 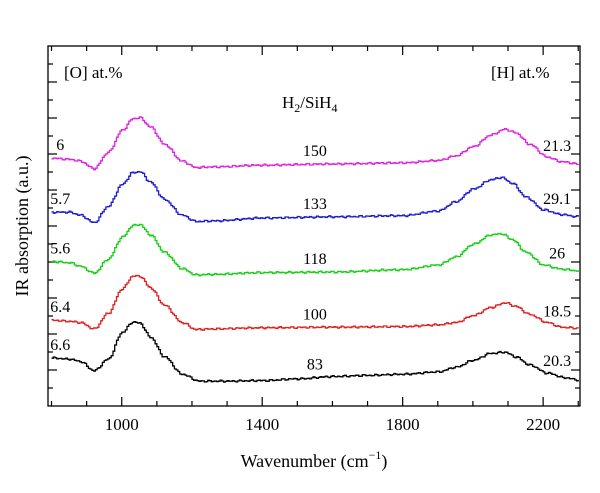 What do you see at coordinates (60, 145) in the screenshot?
I see `oxygen-label: 6` at bounding box center [60, 145].